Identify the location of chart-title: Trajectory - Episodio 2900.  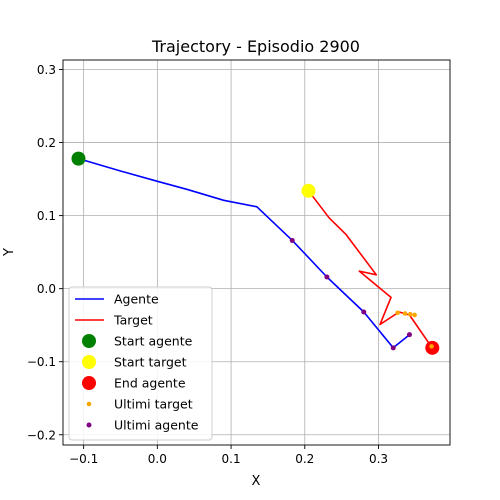
(255, 46).